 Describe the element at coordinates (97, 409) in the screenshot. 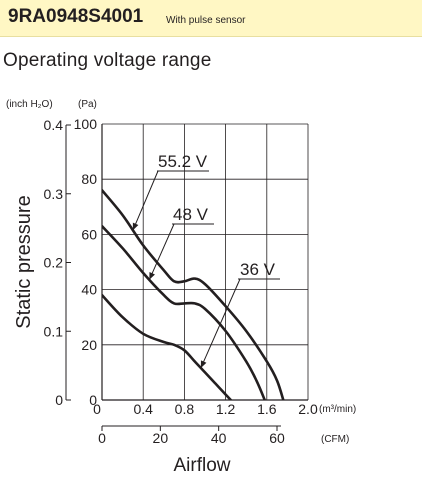

I see `x-tick-label-m3: 0` at that location.